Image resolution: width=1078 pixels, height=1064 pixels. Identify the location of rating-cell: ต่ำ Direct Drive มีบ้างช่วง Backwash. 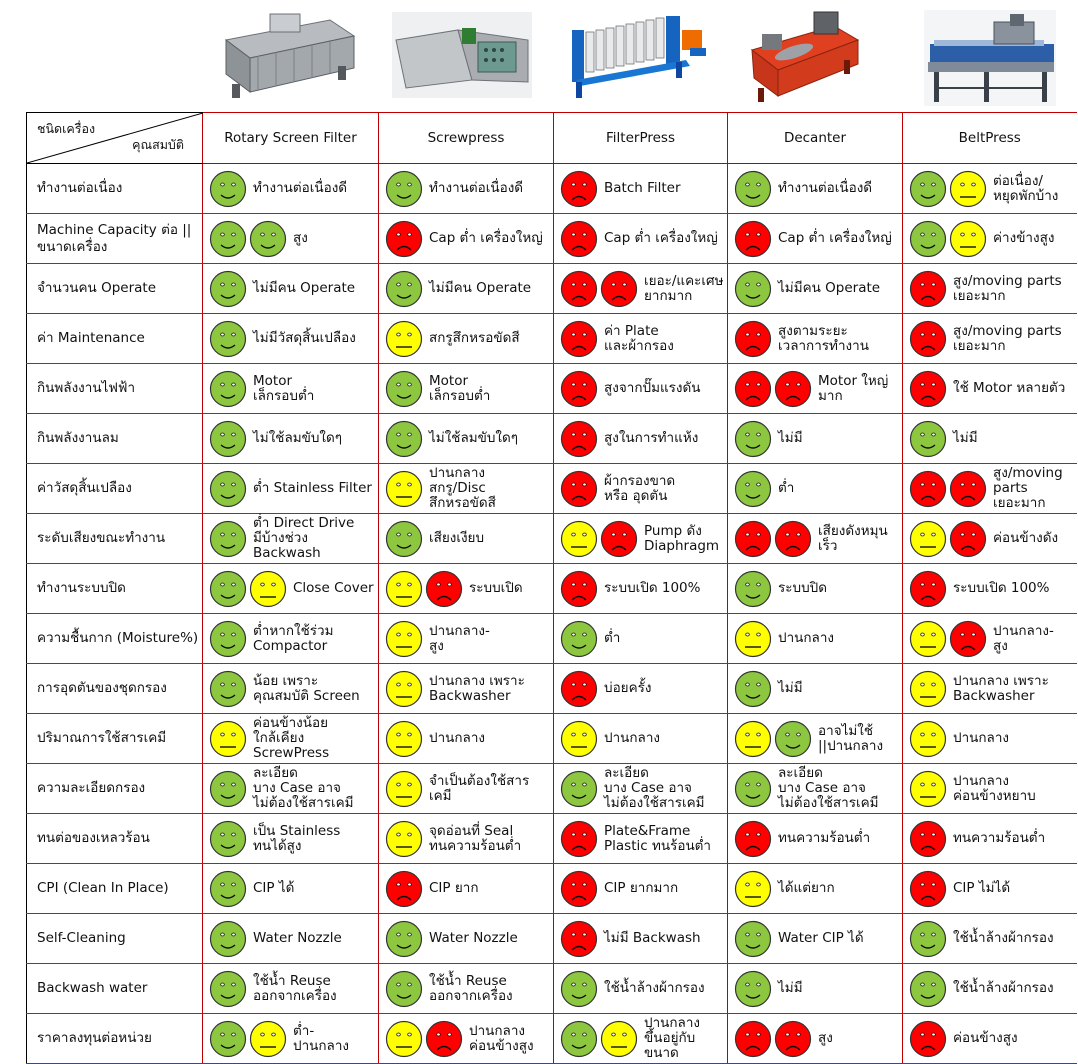
(290, 538).